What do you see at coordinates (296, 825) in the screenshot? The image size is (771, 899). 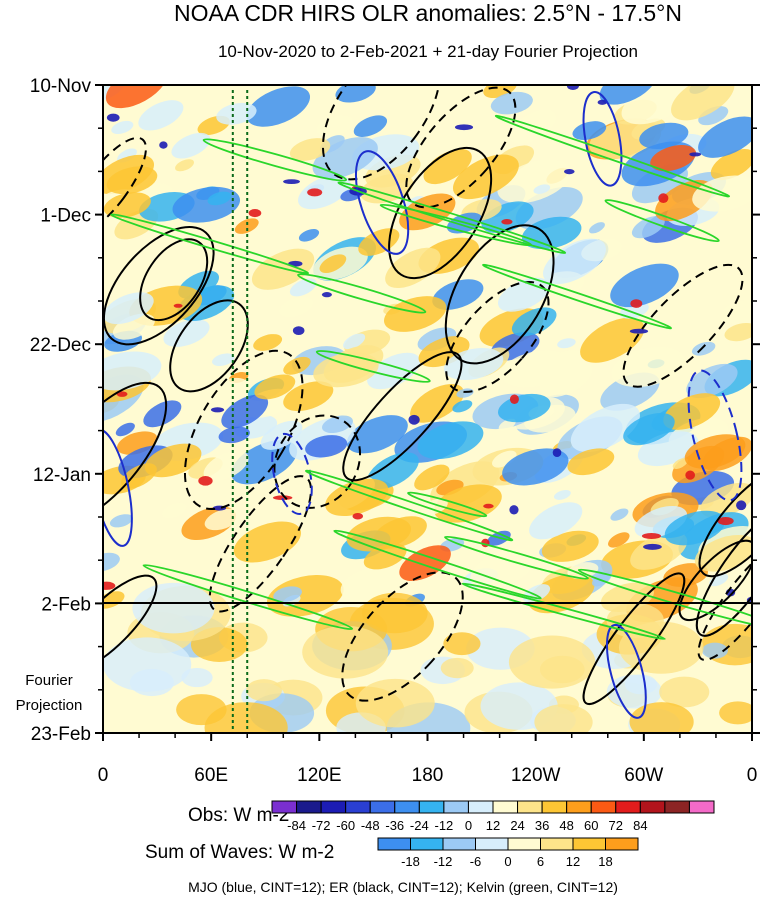 I see `colorbar-tick-label: -84` at bounding box center [296, 825].